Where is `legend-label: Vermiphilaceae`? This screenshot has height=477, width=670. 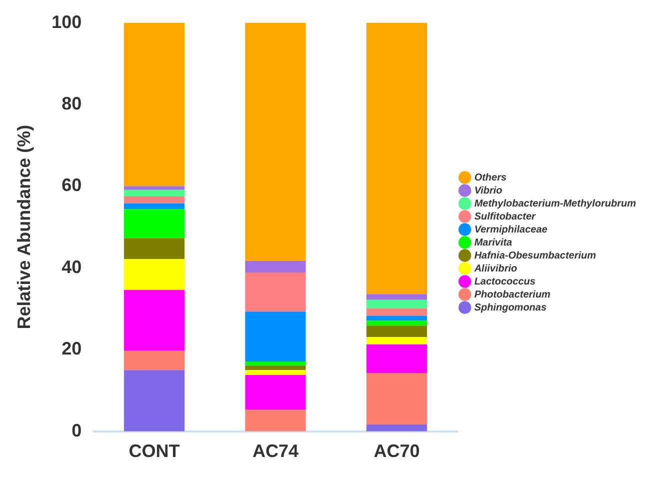
legend-label: Vermiphilaceae is located at coordinates (511, 230).